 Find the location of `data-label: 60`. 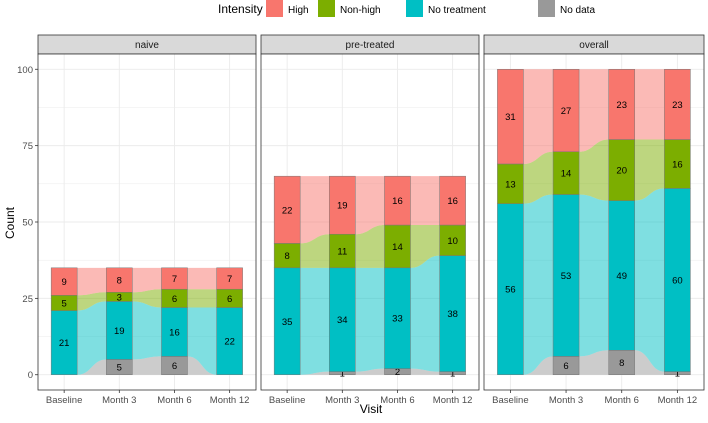

data-label: 60 is located at coordinates (677, 281).